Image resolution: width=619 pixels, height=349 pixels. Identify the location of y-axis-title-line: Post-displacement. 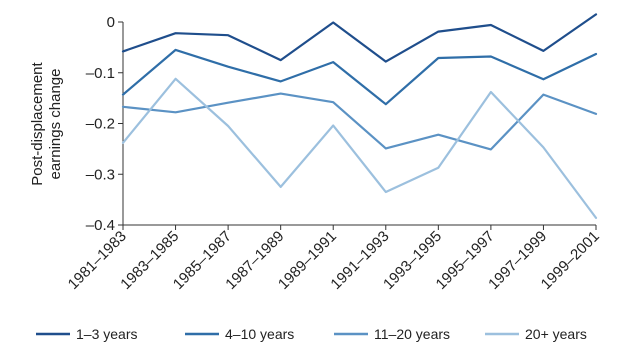
(37, 123).